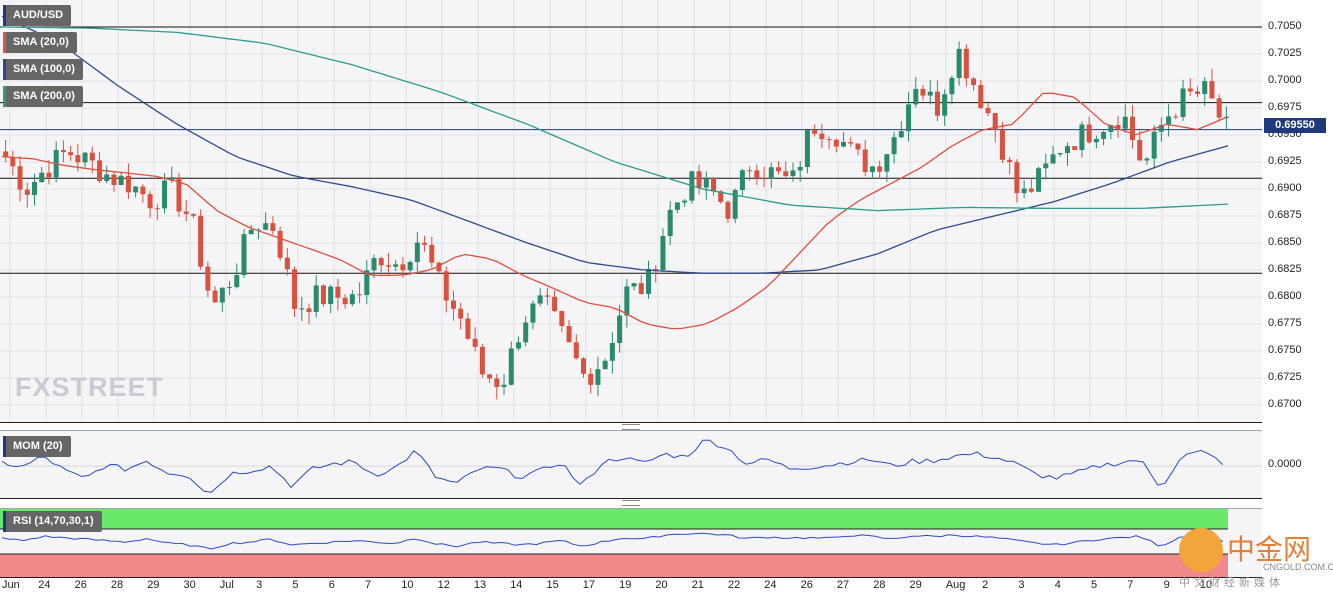  Describe the element at coordinates (37, 446) in the screenshot. I see `mom-legend: MOM (20)` at that location.